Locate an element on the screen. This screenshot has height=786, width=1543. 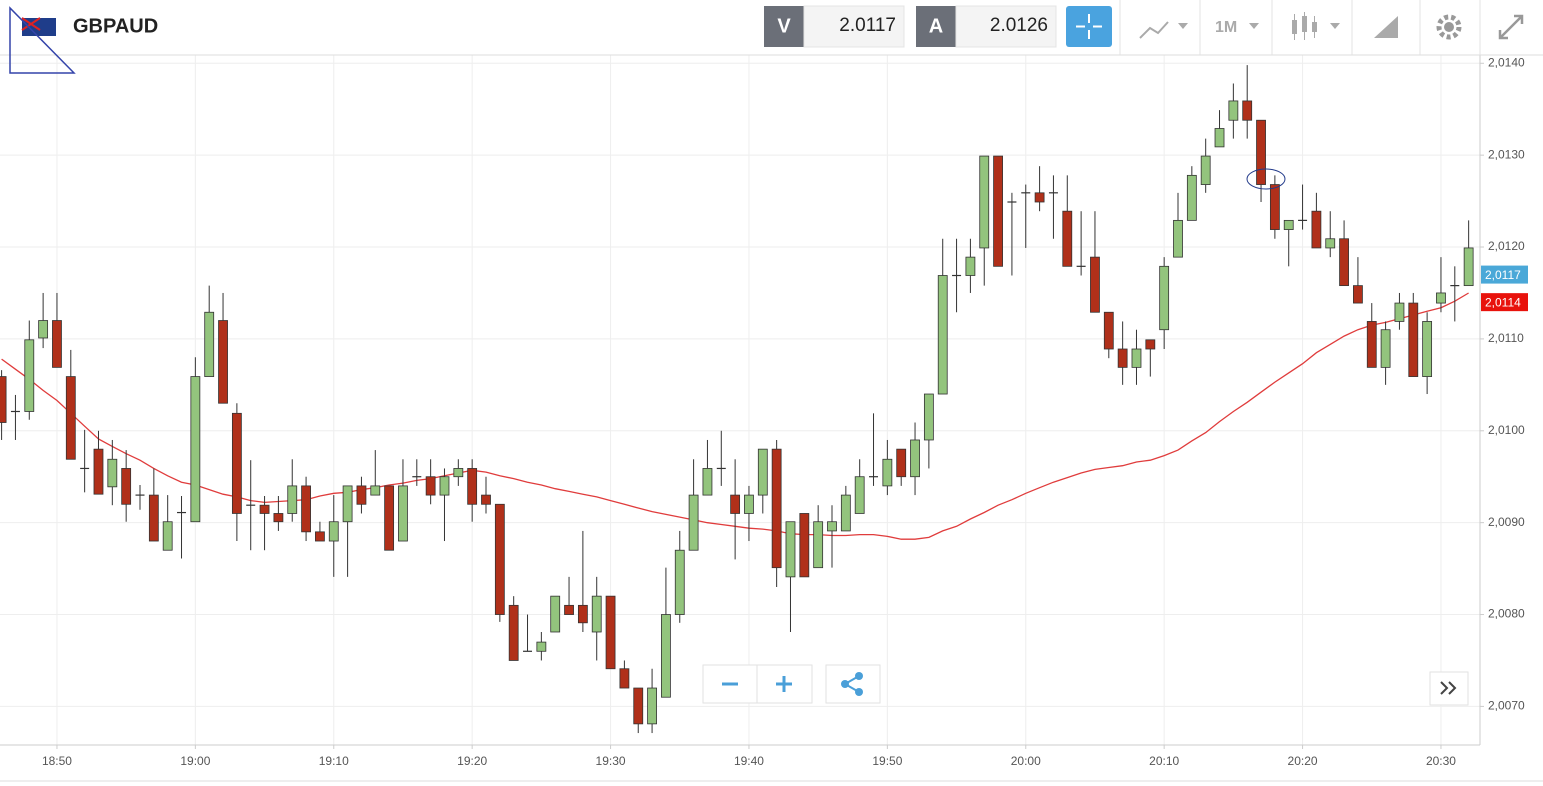
crosshair-button is located at coordinates (1089, 26).